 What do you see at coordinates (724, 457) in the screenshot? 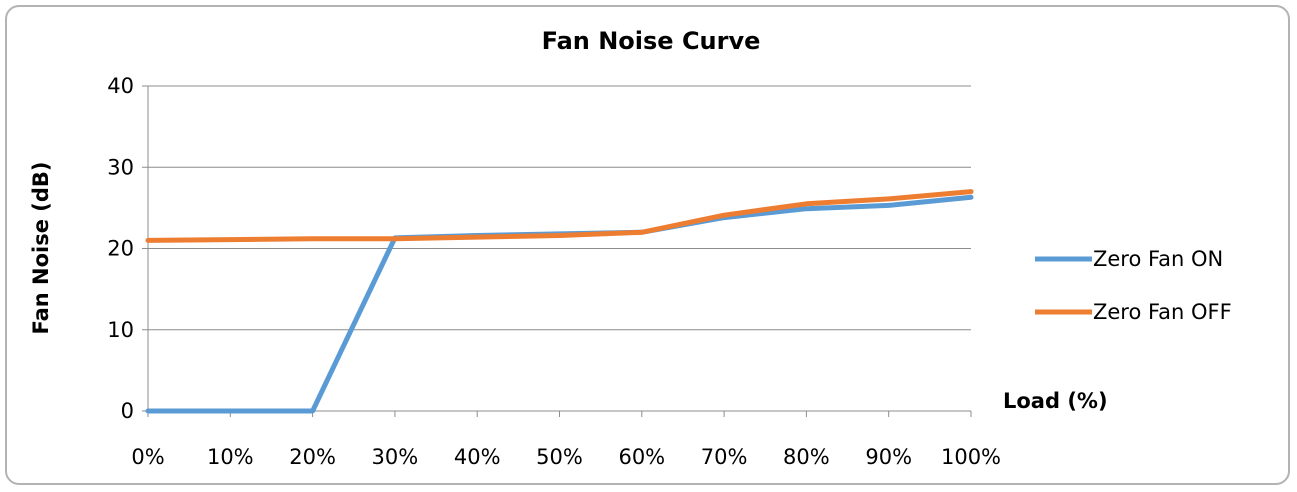
I see `x-tick-label: 70%` at bounding box center [724, 457].